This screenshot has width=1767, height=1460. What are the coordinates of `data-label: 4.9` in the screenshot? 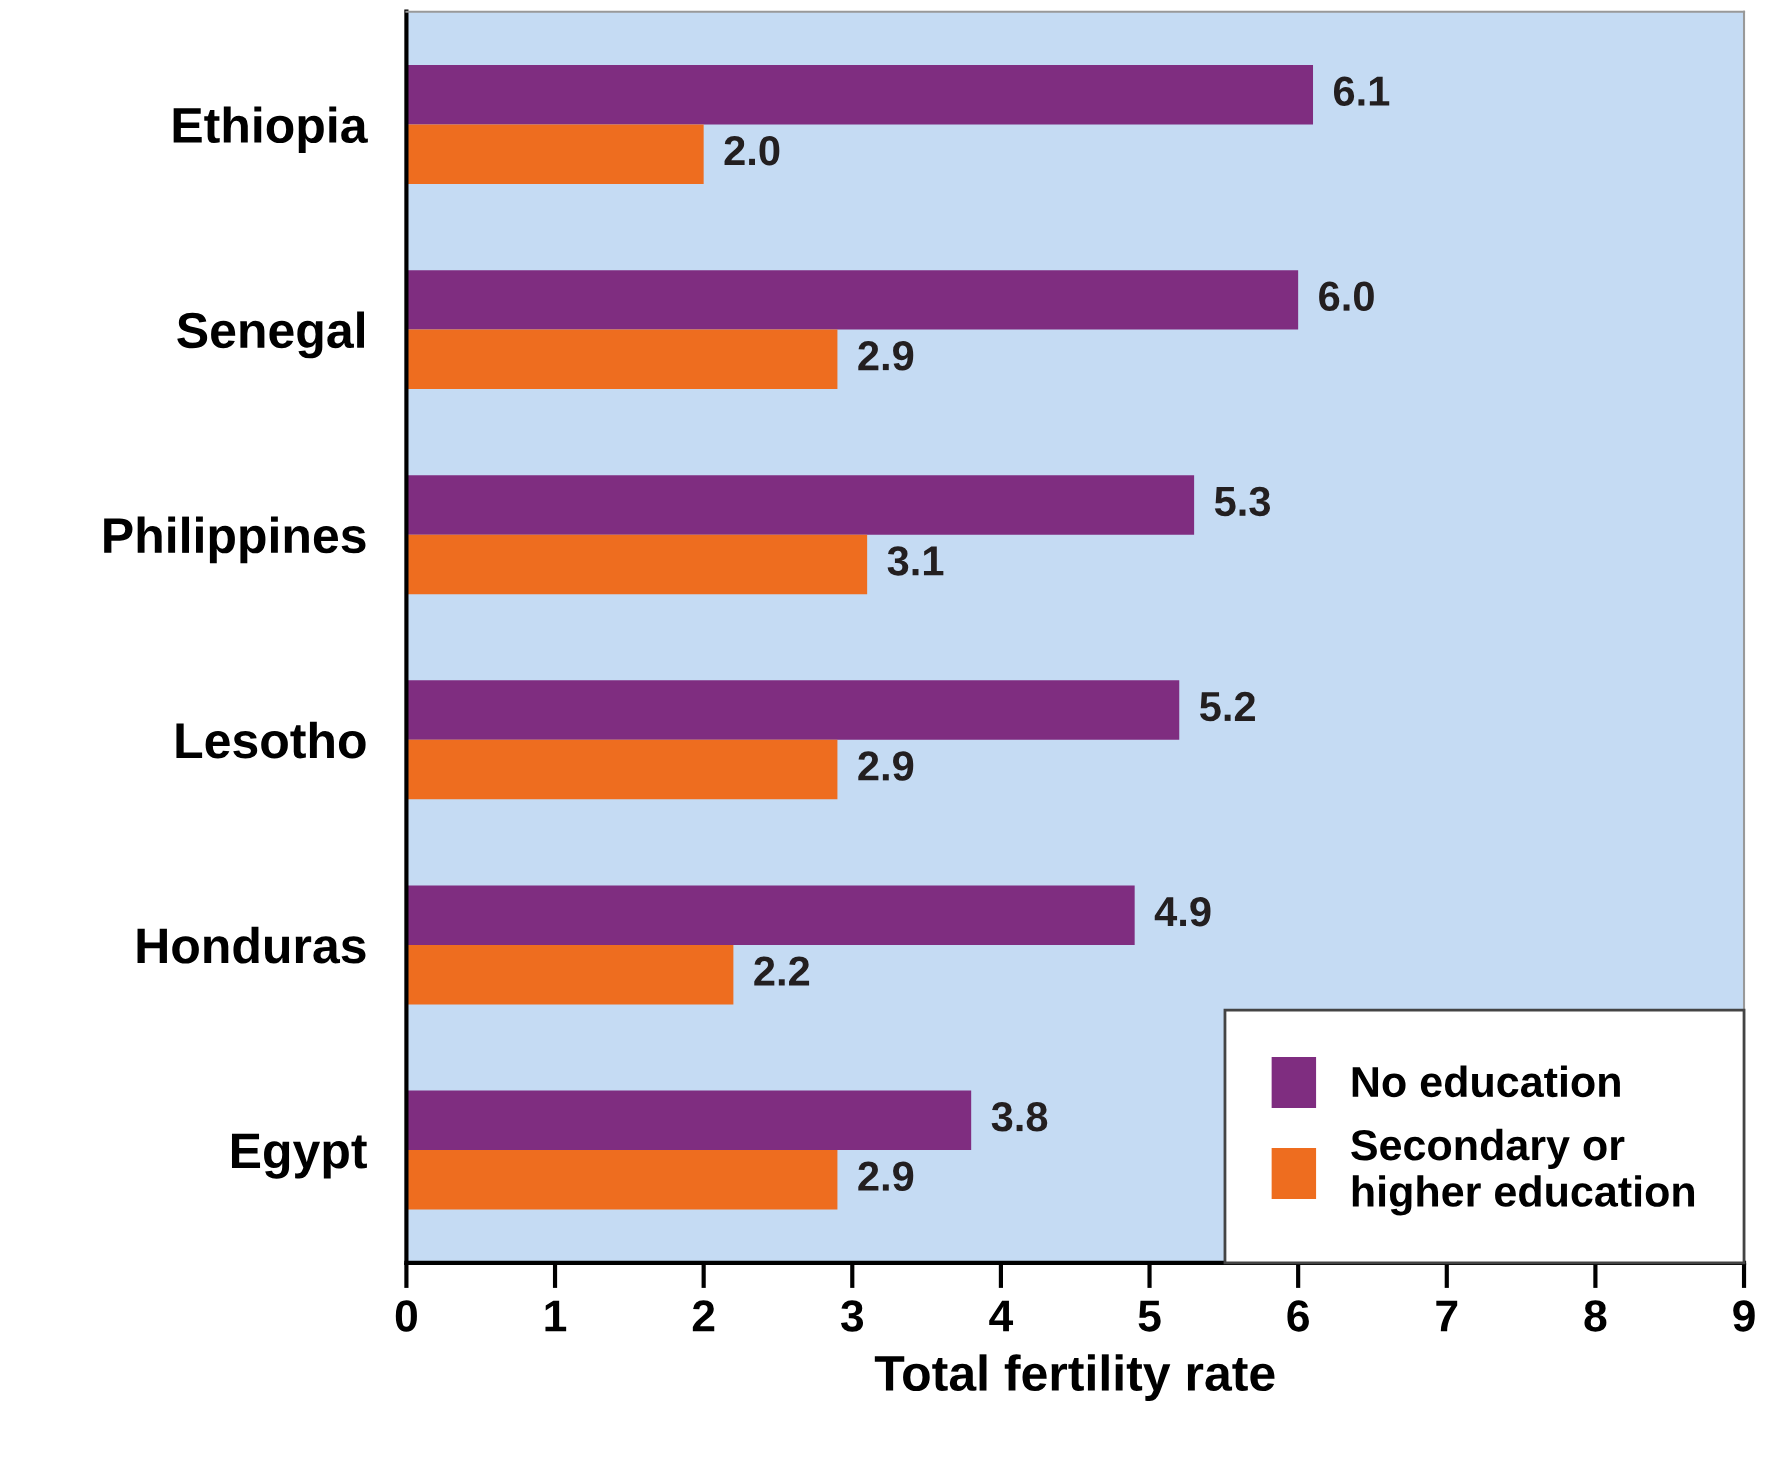 It's located at (1182, 911).